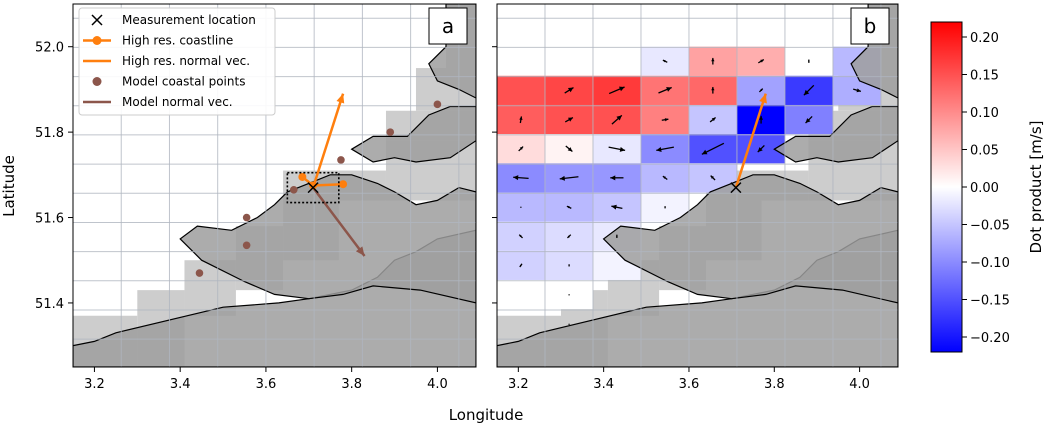 This screenshot has height=425, width=1046. Describe the element at coordinates (49, 304) in the screenshot. I see `y-tick-label: 51.4` at that location.